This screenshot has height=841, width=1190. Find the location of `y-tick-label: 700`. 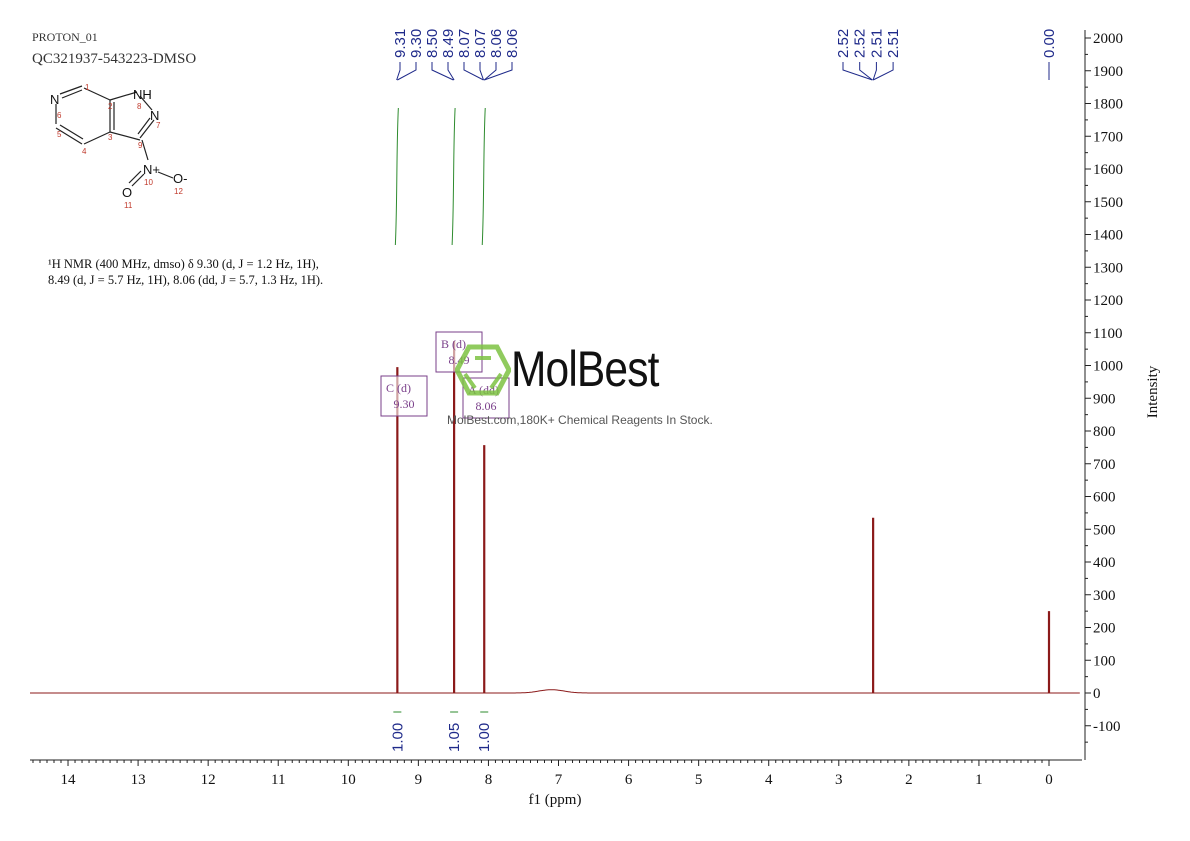

y-tick-label: 700 is located at coordinates (1104, 465).